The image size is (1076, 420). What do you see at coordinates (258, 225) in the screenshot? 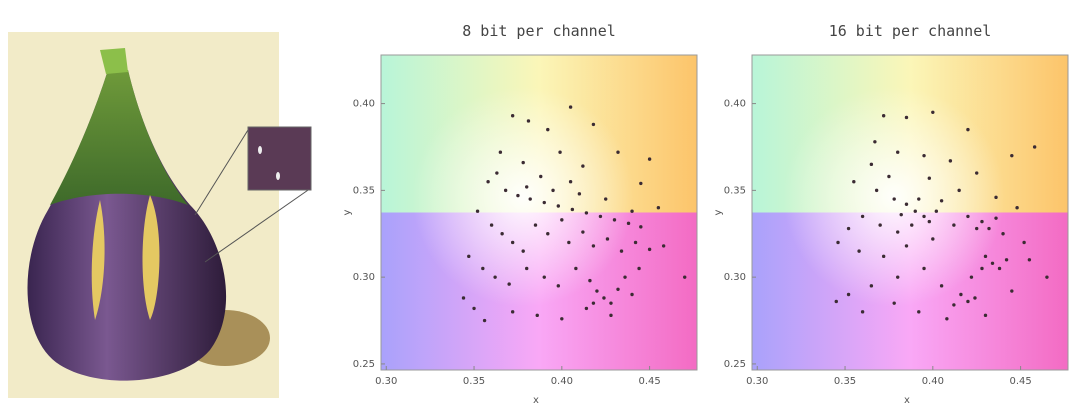
I see `zoom-line` at bounding box center [258, 225].